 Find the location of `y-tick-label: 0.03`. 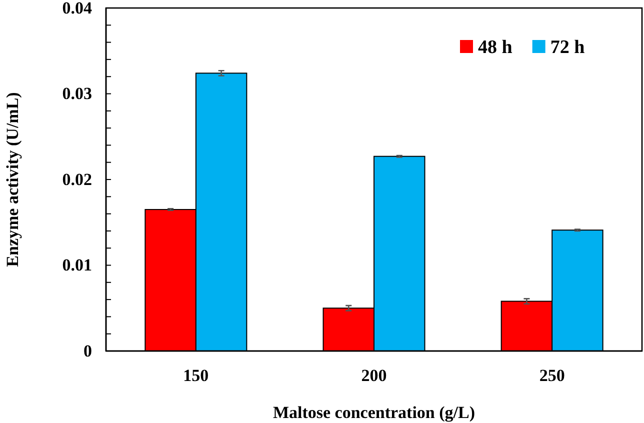

y-tick-label: 0.03 is located at coordinates (77, 94).